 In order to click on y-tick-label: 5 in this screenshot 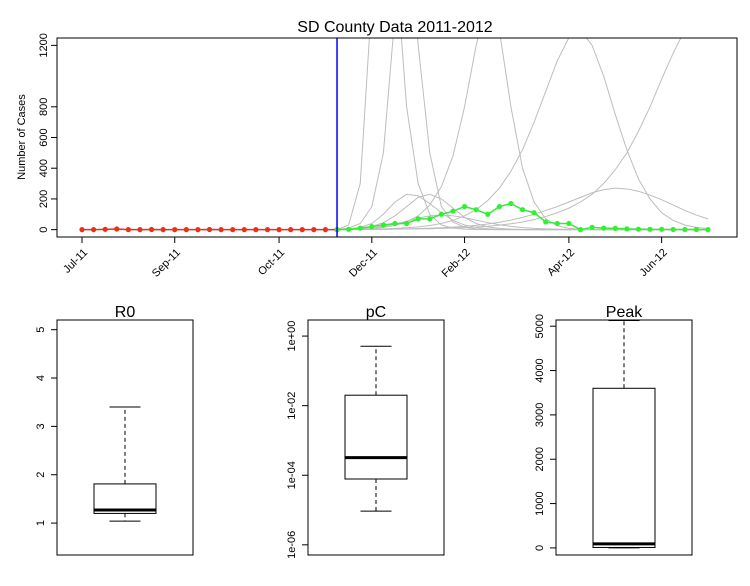, I will do `click(41, 330)`.